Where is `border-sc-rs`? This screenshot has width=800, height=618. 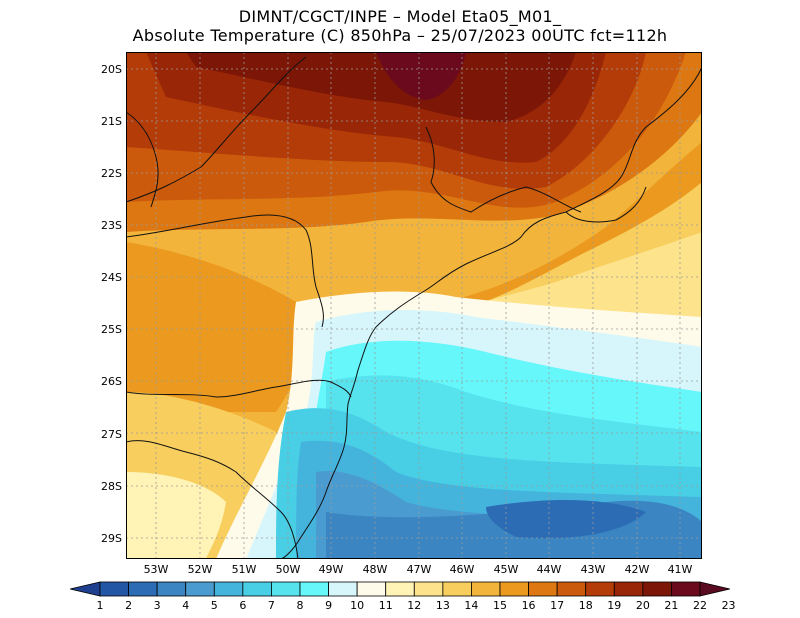
border-sc-rs is located at coordinates (212, 499).